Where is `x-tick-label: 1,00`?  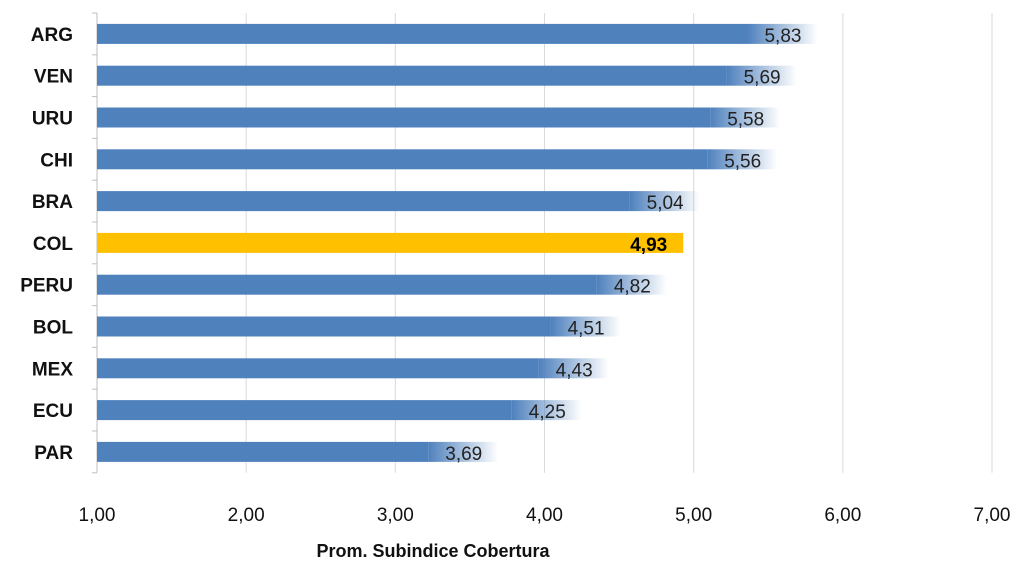 x-tick-label: 1,00 is located at coordinates (97, 515).